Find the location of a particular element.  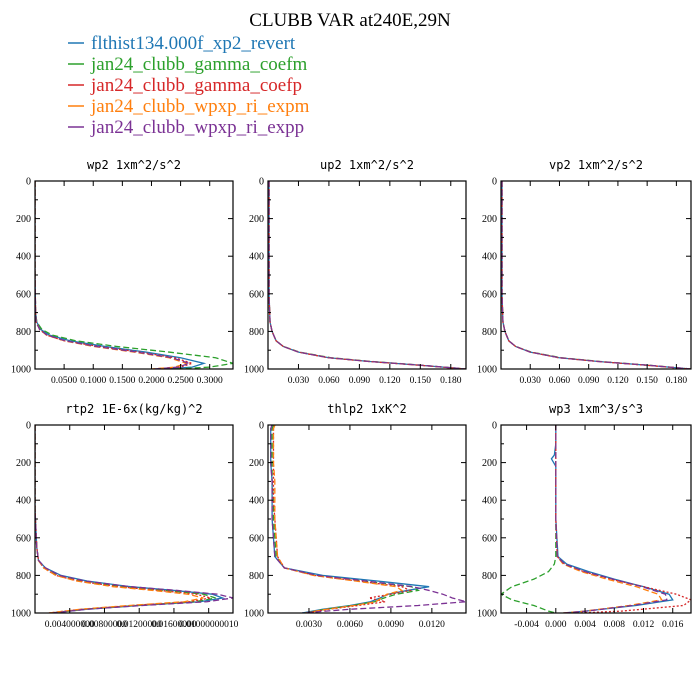

legend-label: jan24_clubb_wpxp_ri_expp is located at coordinates (197, 127).